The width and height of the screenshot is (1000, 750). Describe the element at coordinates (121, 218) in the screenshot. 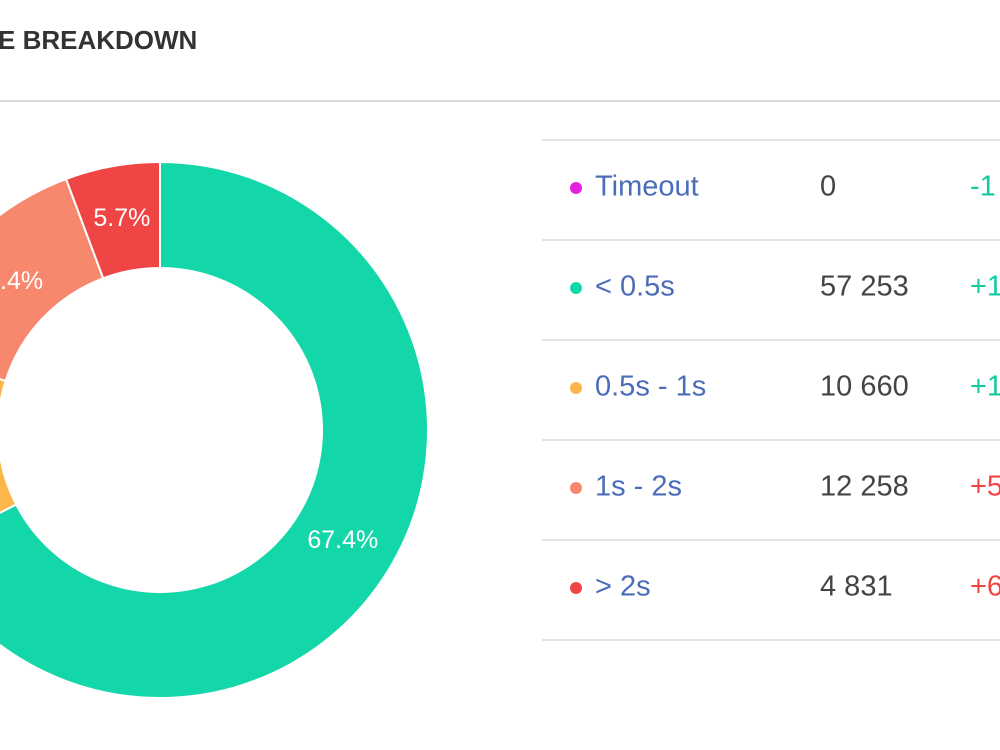

I see `slice-label: 5.7%` at that location.